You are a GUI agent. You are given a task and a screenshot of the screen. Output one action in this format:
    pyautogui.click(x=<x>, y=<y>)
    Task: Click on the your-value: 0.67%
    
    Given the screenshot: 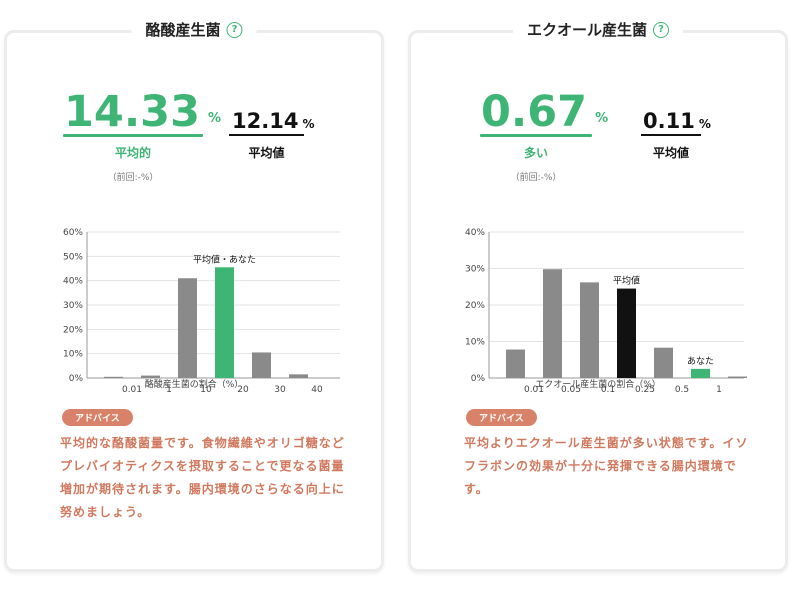 What is the action you would take?
    pyautogui.click(x=544, y=115)
    